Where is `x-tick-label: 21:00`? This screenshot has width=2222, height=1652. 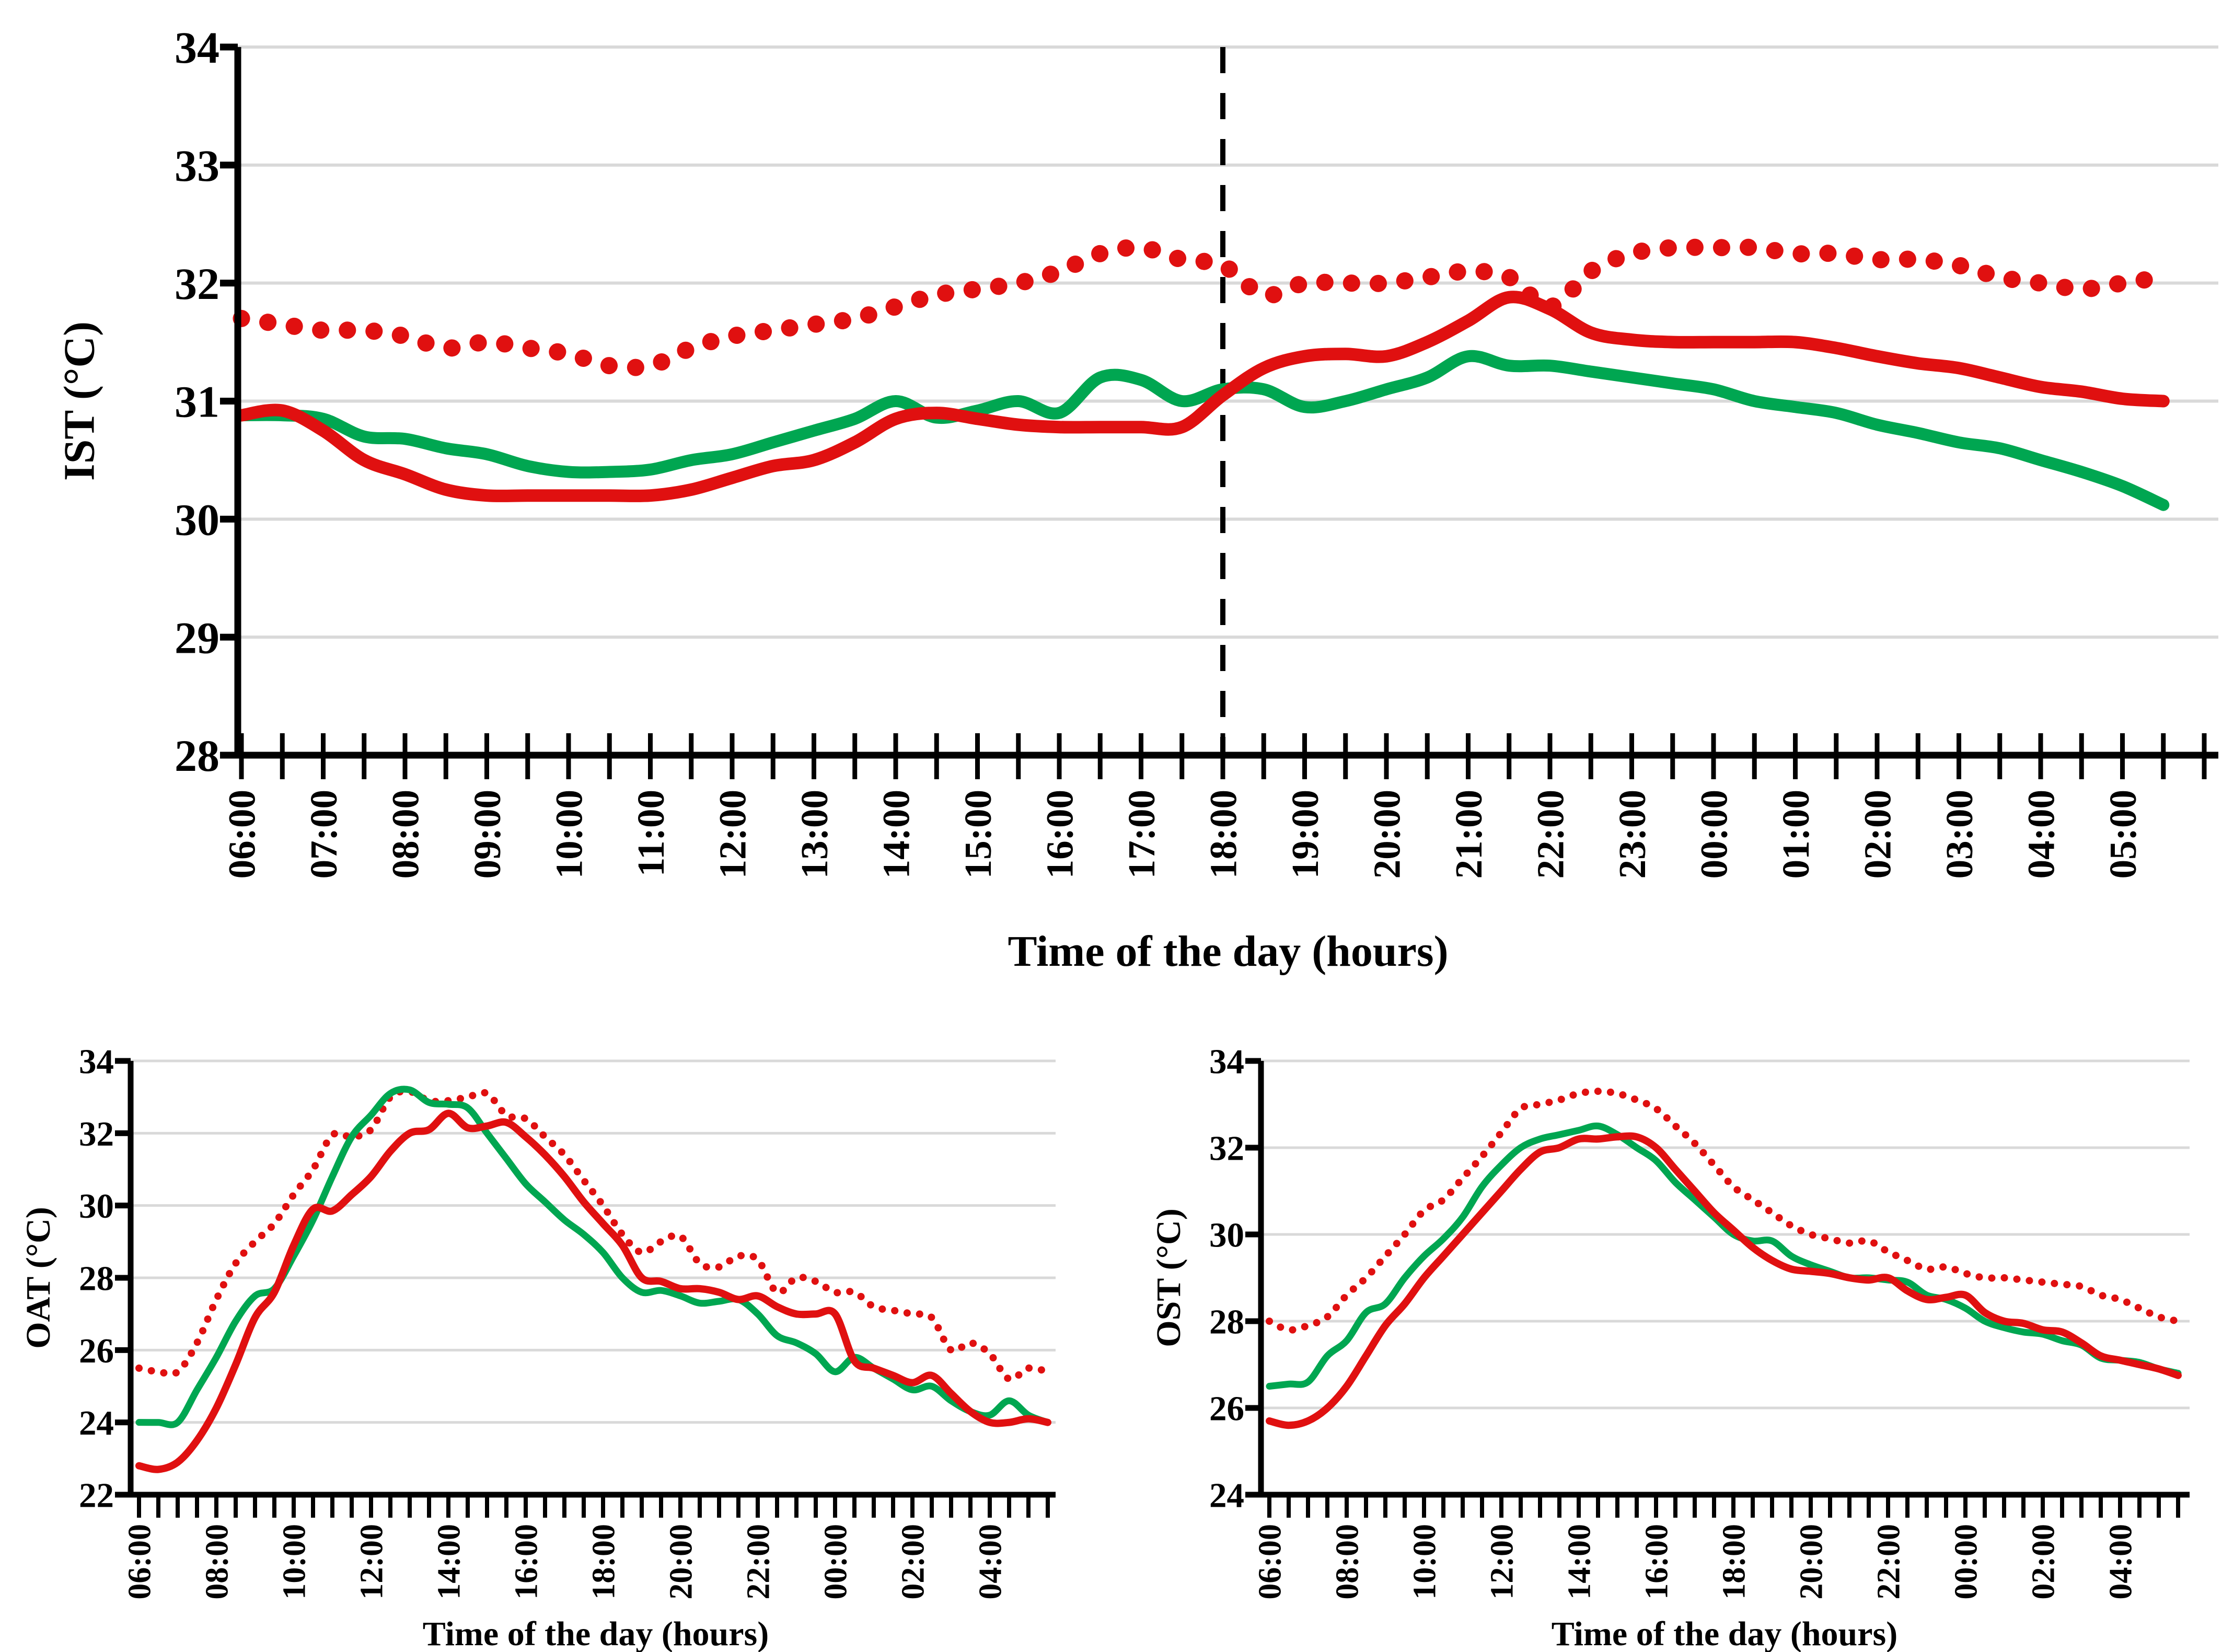 x-tick-label: 21:00 is located at coordinates (1469, 834).